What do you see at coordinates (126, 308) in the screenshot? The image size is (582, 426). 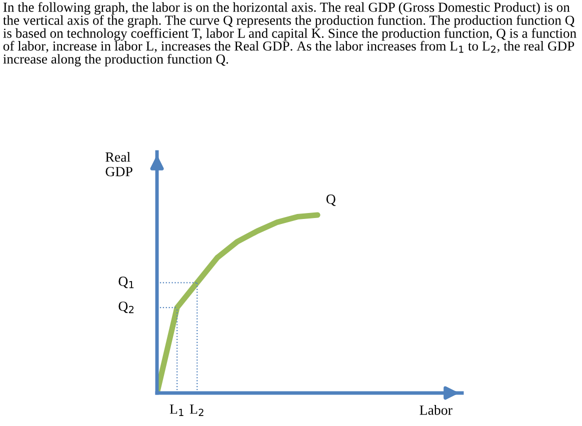 I see `ref-line-label: Q$_{2}$` at bounding box center [126, 308].